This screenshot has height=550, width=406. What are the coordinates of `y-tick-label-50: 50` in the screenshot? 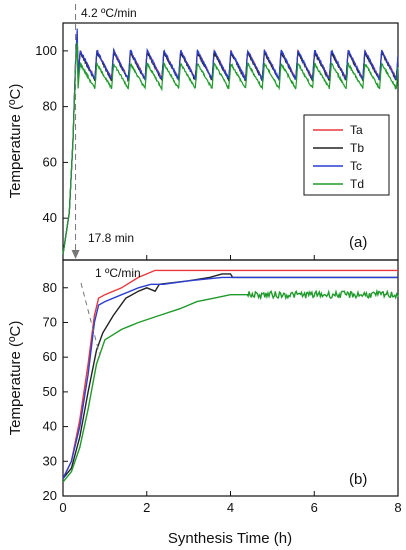 It's located at (50, 391).